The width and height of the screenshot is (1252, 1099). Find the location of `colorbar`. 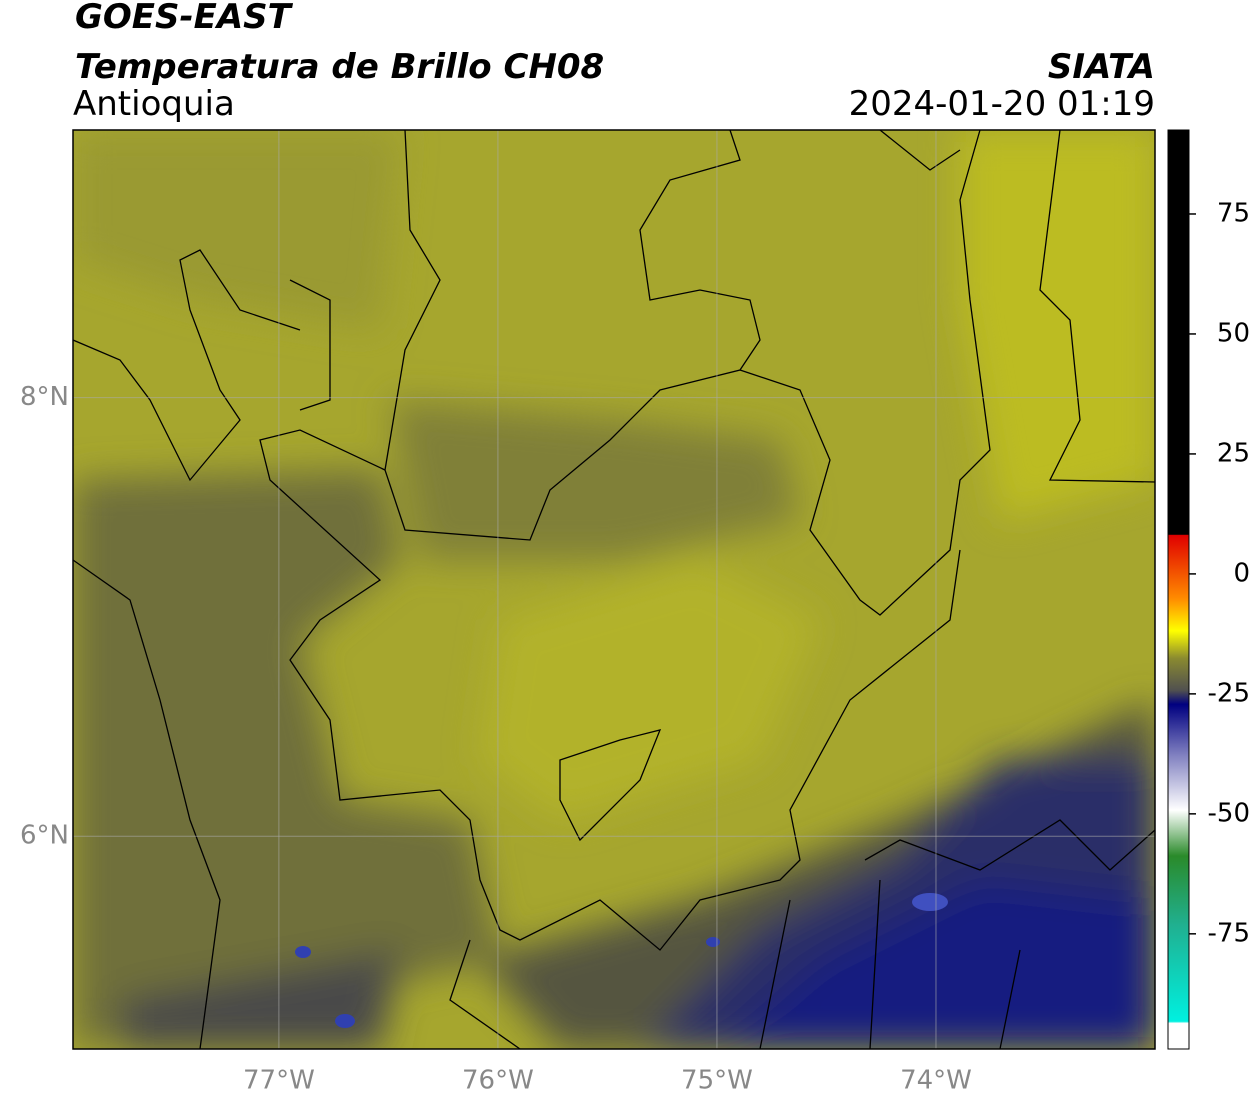

colorbar is located at coordinates (1178, 589).